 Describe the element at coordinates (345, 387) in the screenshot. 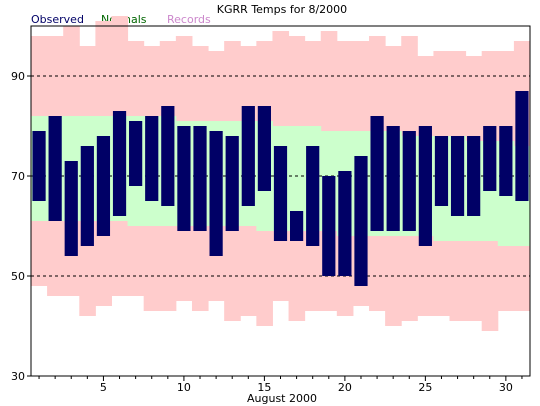

I see `x-tick-label-20: 20` at that location.